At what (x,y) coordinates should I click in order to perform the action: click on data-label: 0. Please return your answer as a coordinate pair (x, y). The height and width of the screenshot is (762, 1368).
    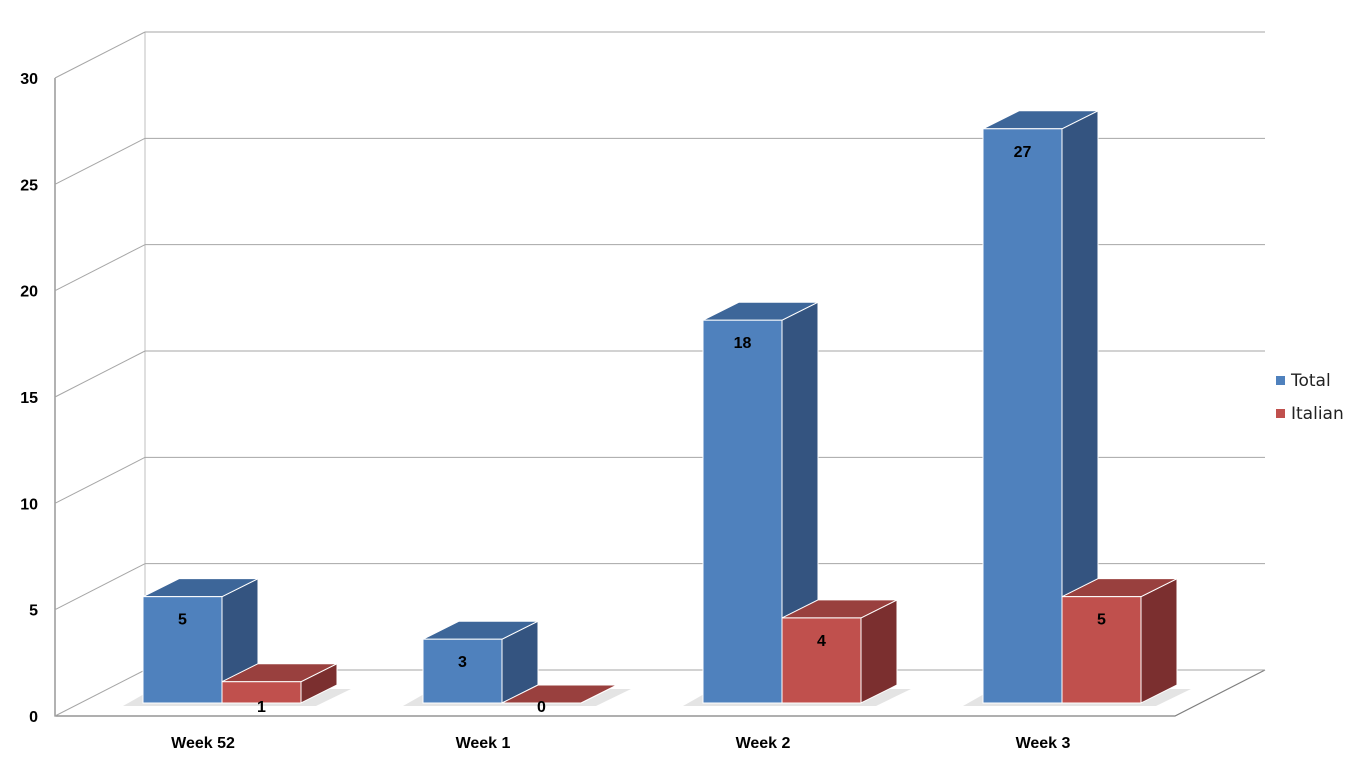
    Looking at the image, I should click on (541, 707).